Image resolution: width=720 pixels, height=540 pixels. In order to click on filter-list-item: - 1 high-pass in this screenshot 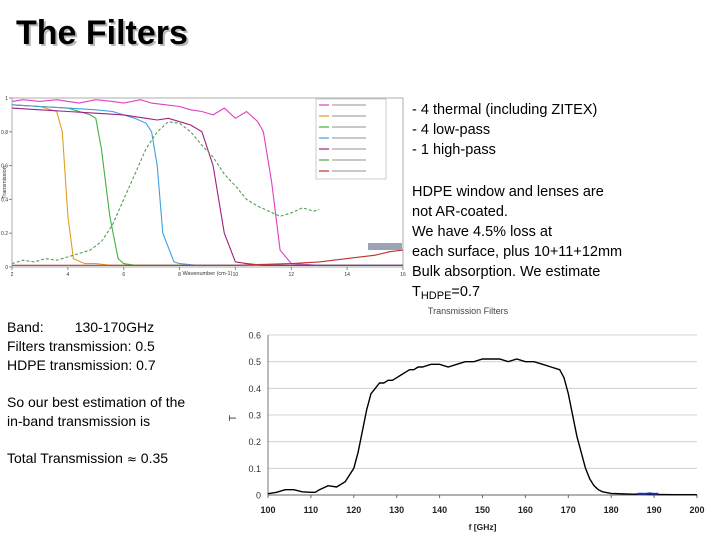, I will do `click(454, 150)`.